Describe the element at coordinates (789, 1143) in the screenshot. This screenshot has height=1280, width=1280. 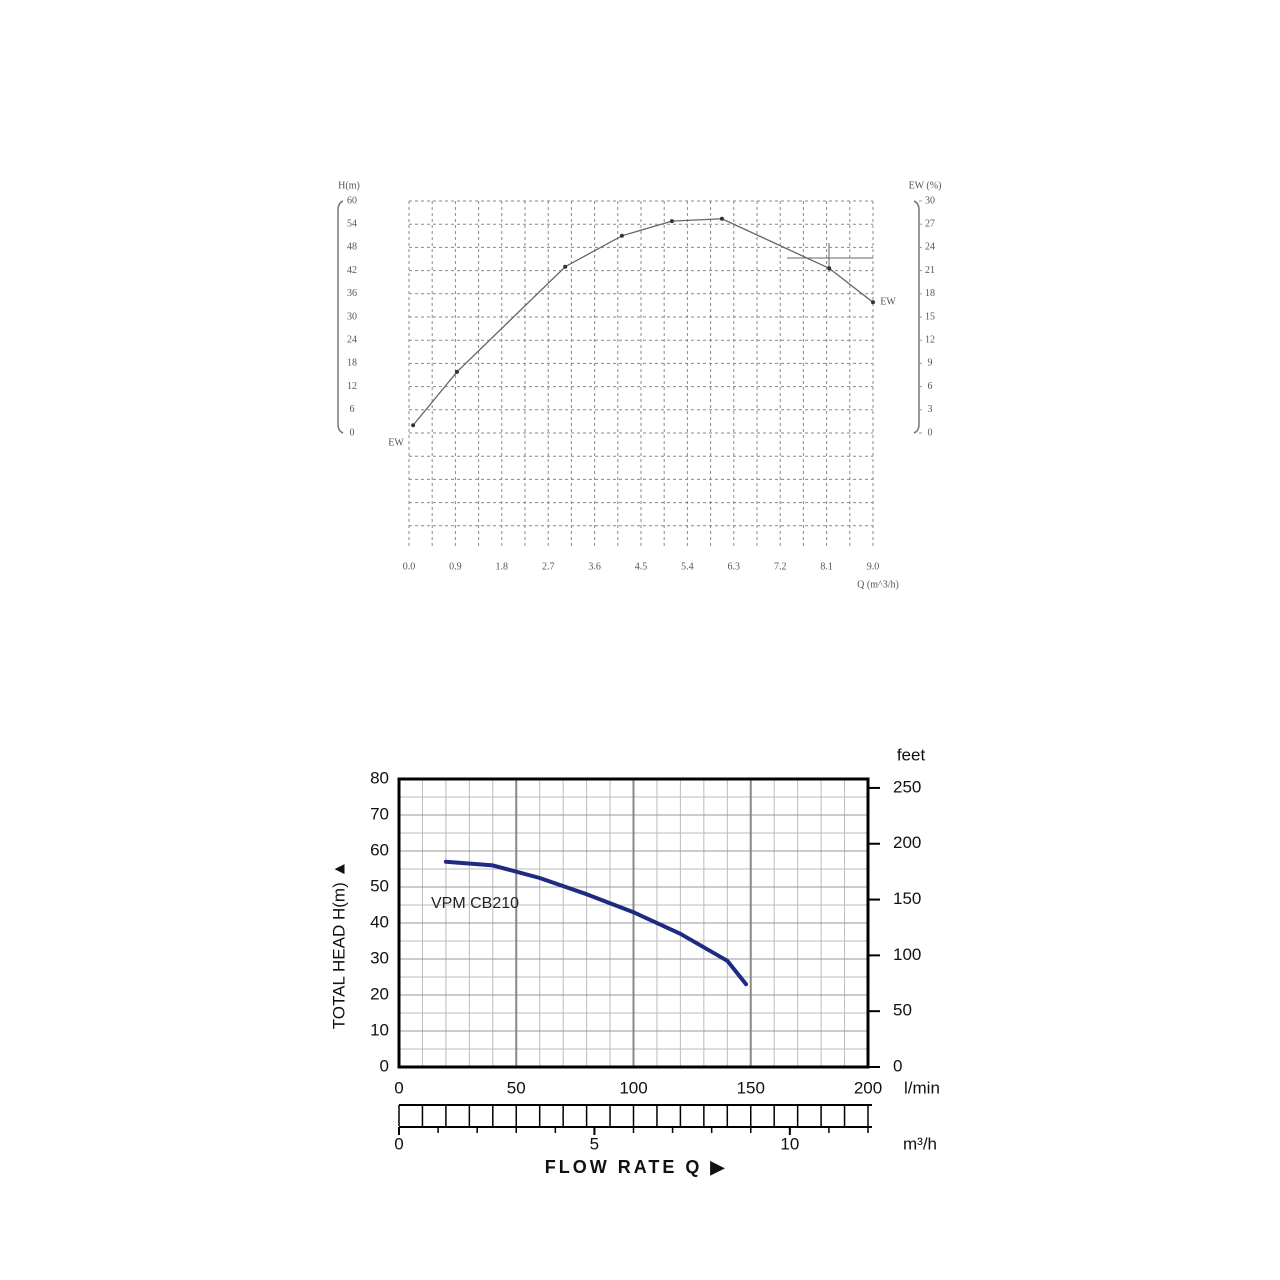
I see `x2-tick-label: 10` at that location.